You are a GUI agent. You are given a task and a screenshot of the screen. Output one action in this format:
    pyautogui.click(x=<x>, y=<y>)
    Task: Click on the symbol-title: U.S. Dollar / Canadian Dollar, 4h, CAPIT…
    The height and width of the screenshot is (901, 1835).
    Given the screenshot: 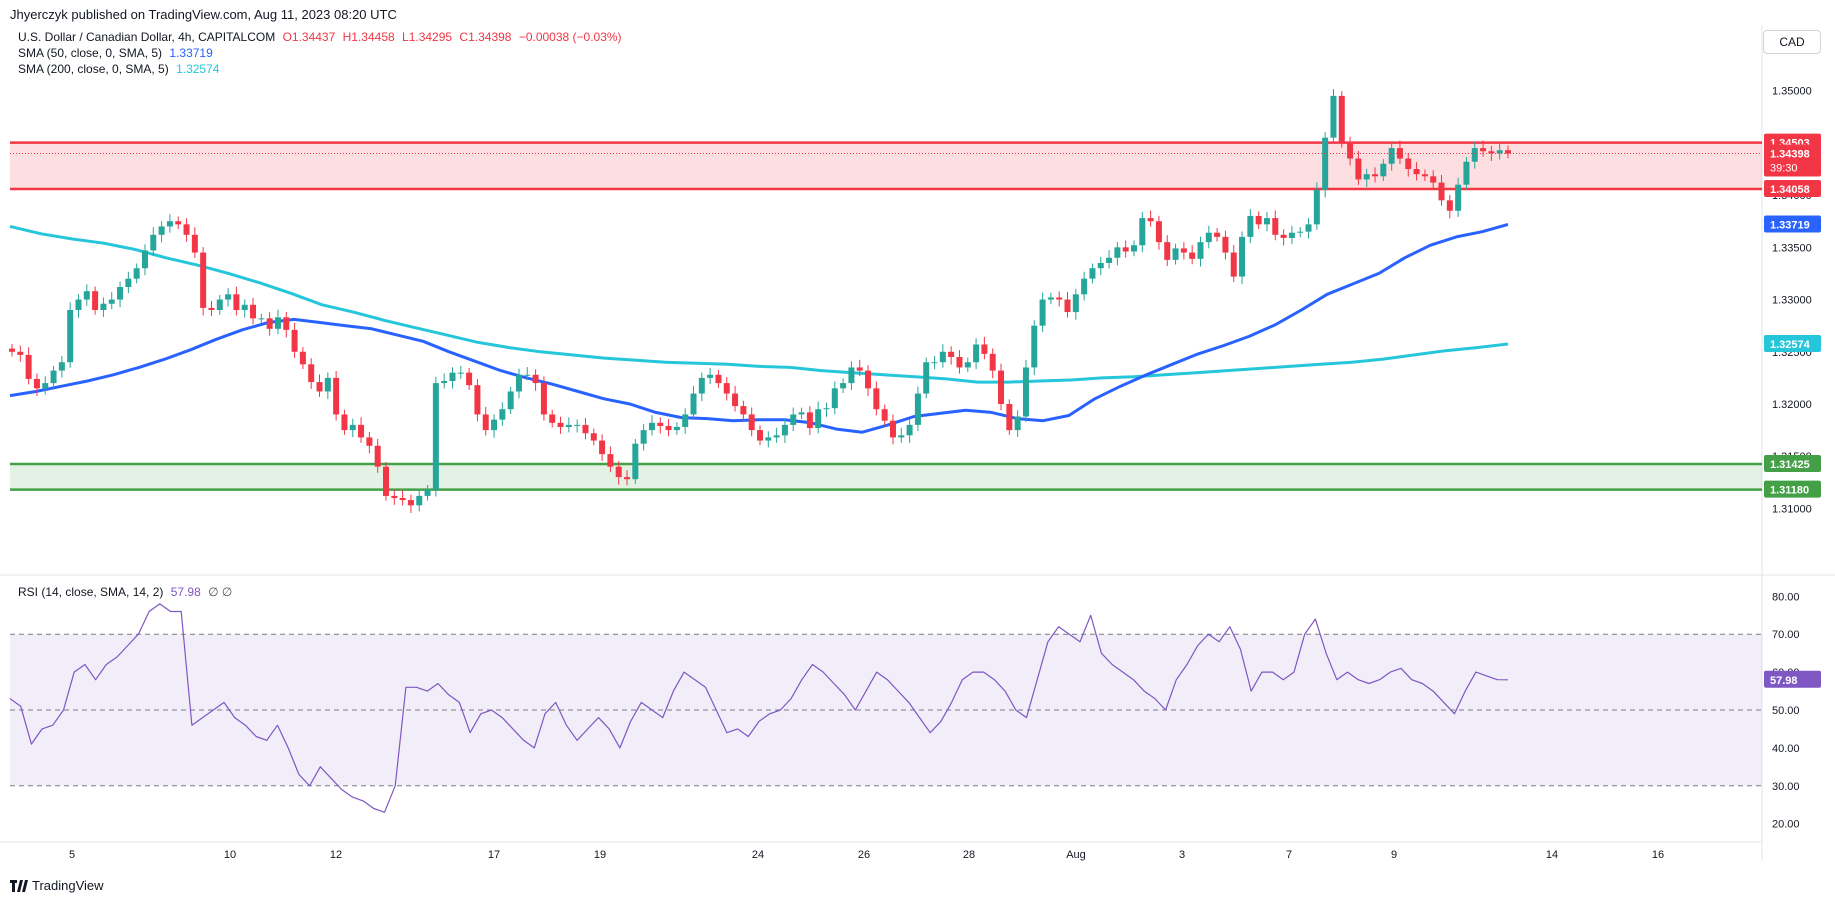 What is the action you would take?
    pyautogui.click(x=147, y=37)
    